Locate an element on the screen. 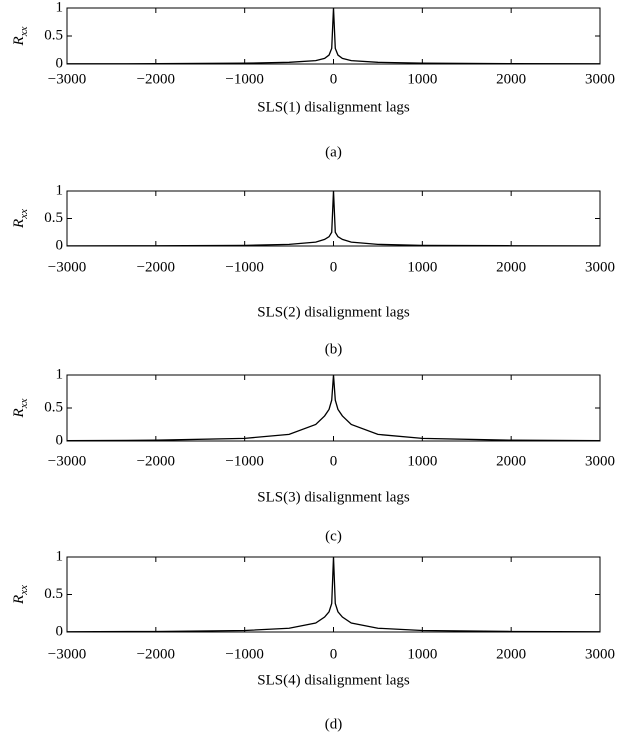 This screenshot has height=746, width=619. caption: (b) is located at coordinates (334, 349).